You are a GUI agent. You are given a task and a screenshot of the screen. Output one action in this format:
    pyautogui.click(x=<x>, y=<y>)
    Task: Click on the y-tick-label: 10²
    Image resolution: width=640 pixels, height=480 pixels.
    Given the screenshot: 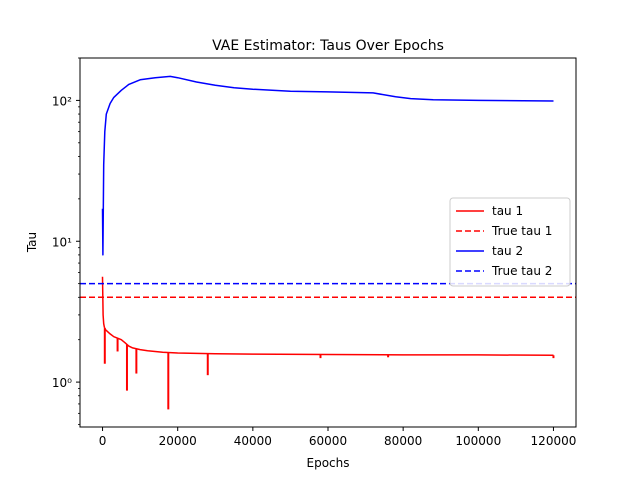 What is the action you would take?
    pyautogui.click(x=62, y=101)
    